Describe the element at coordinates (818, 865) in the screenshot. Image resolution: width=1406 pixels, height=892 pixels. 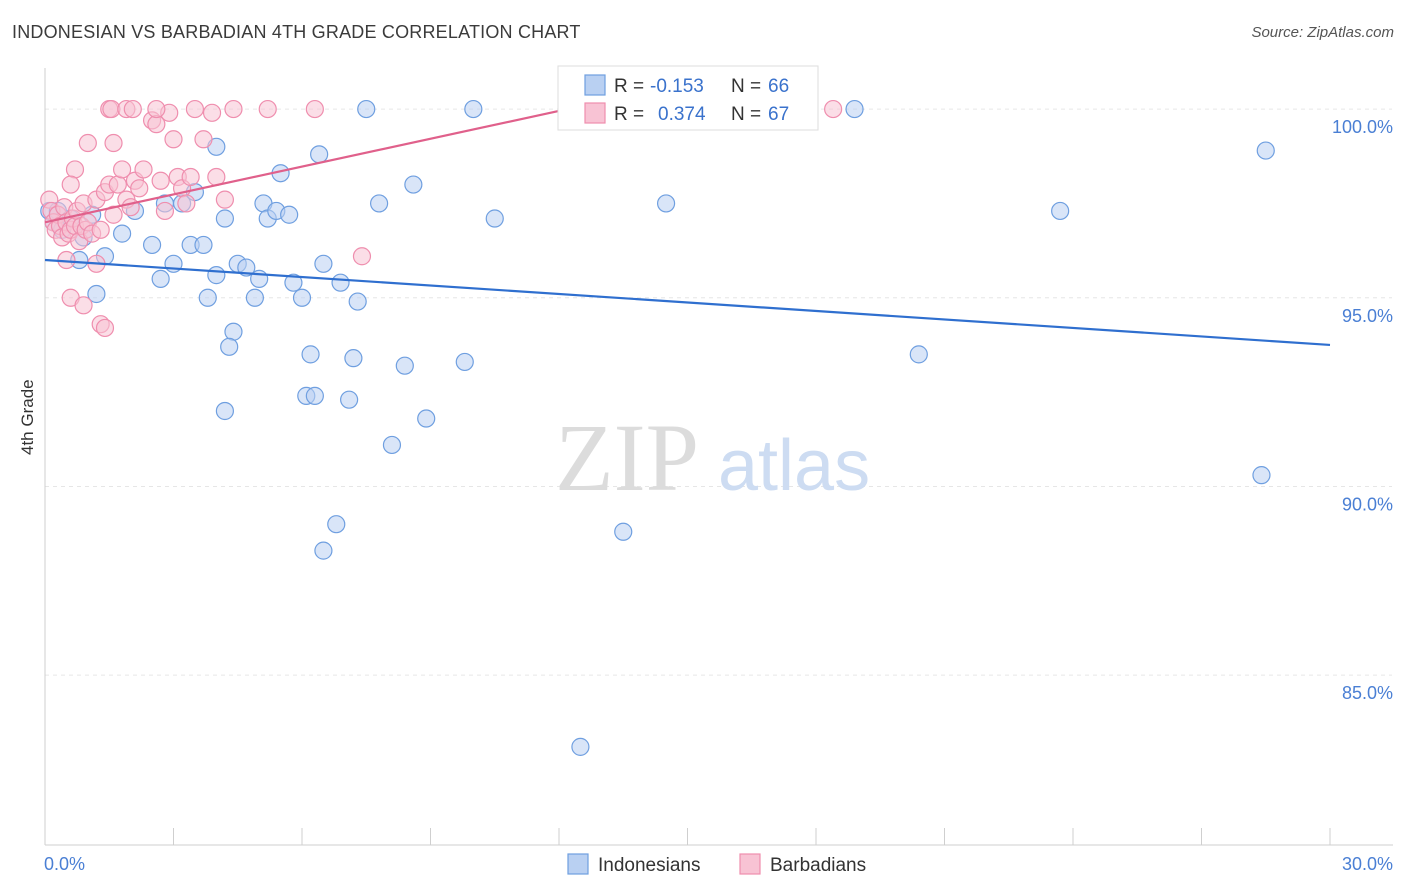
I see `legend-label-barbadians: Barbadians` at that location.